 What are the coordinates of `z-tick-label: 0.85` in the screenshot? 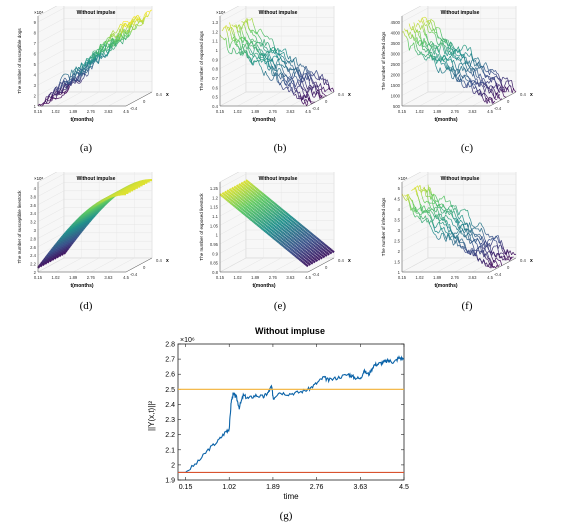 It's located at (214, 263).